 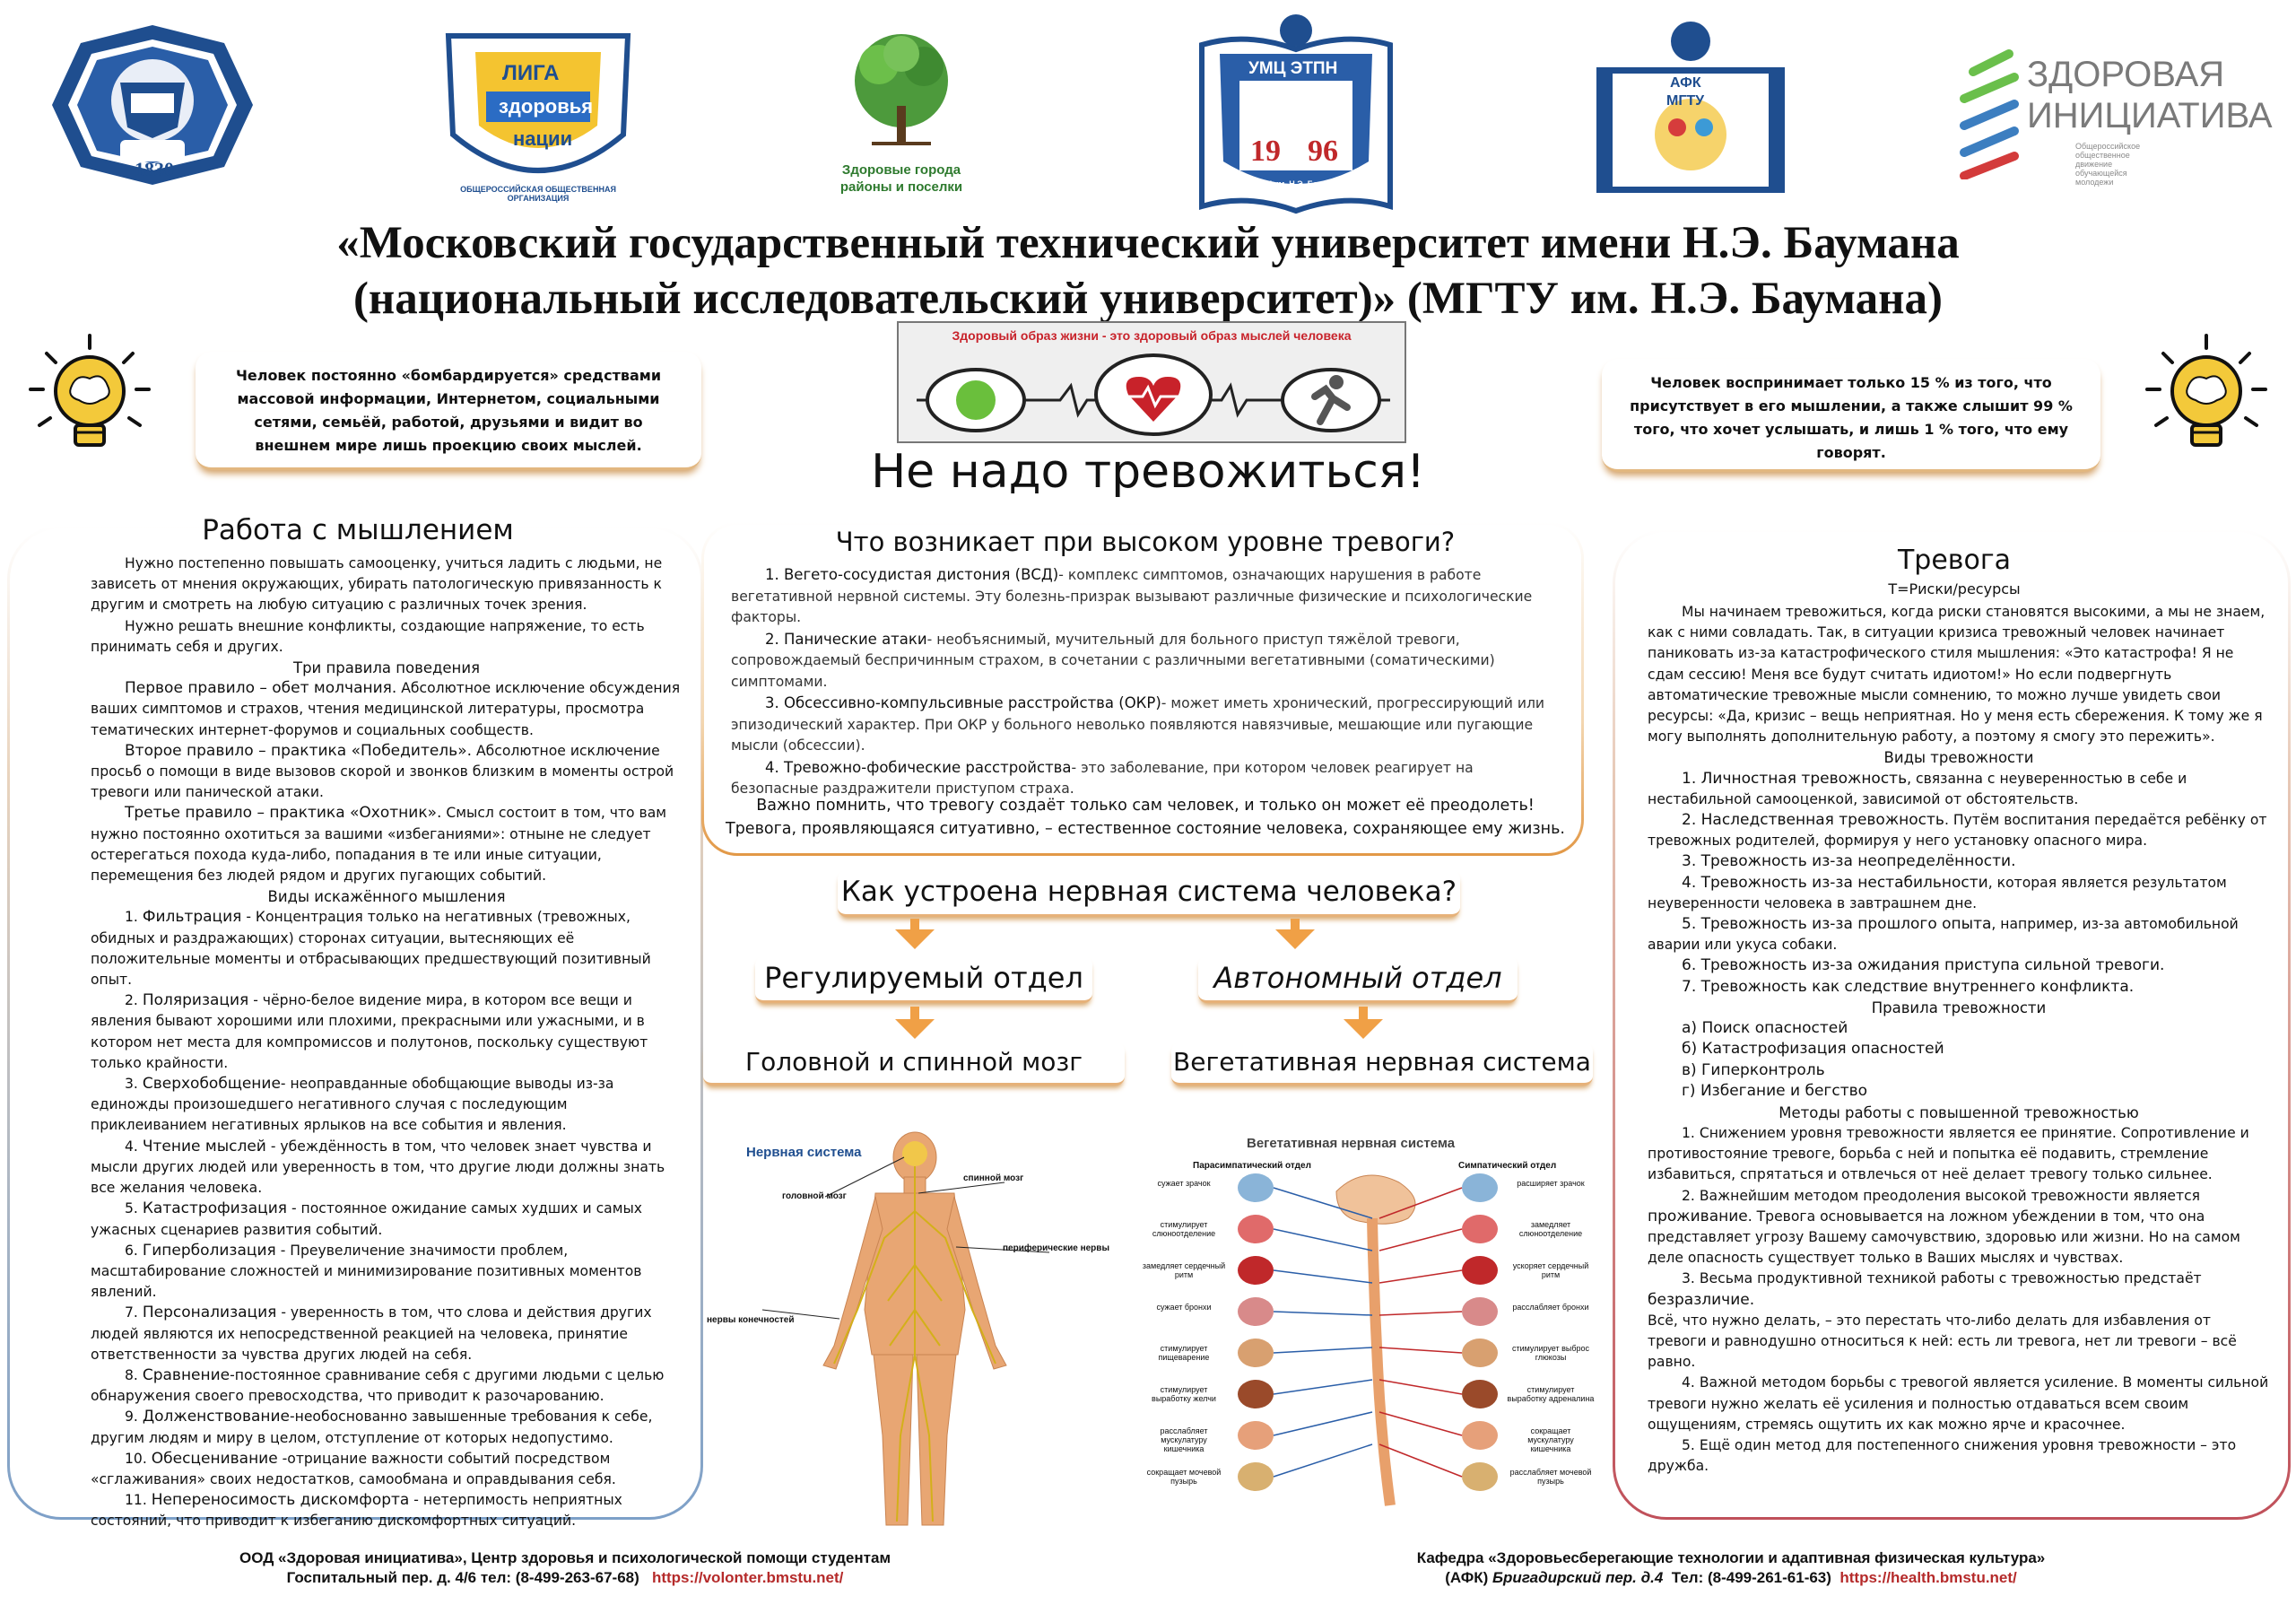 I want to click on anxiety-types-title: Виды тревожности, so click(x=1958, y=758).